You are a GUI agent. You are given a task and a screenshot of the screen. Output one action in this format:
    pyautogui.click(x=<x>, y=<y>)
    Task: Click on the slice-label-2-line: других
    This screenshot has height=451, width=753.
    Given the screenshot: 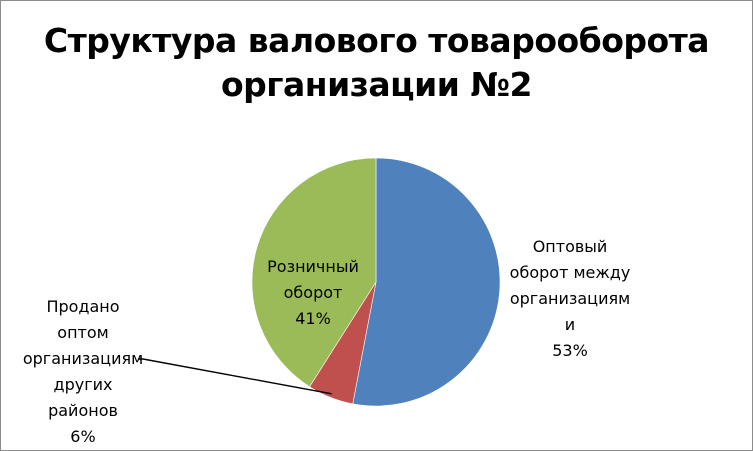 What is the action you would take?
    pyautogui.click(x=83, y=384)
    